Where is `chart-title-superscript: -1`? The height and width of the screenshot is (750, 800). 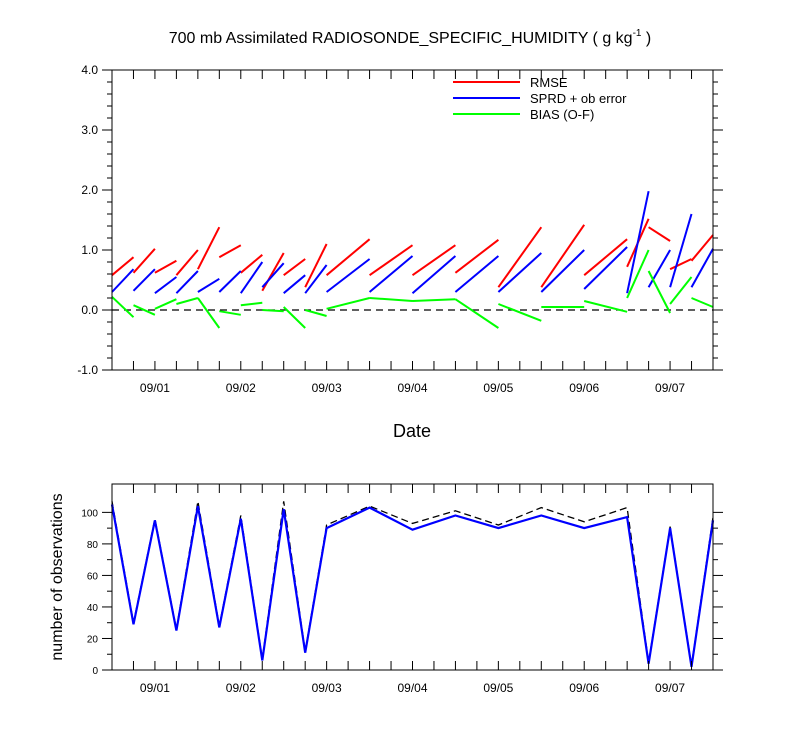 chart-title-superscript: -1 is located at coordinates (637, 33).